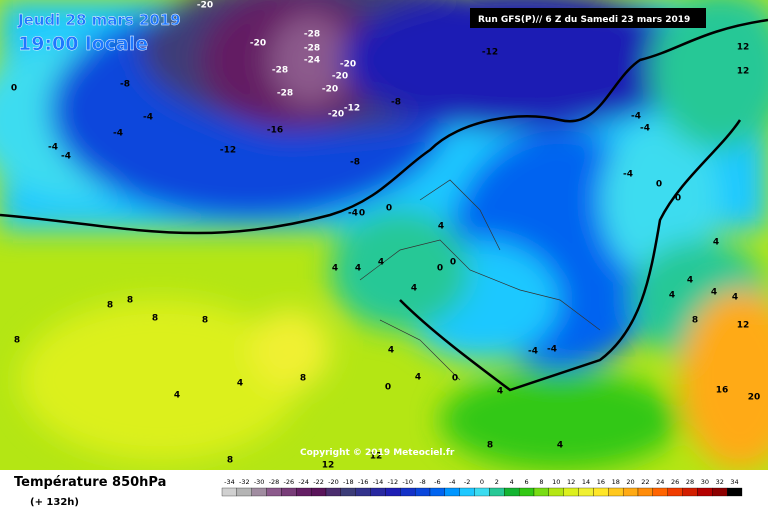 This screenshot has height=512, width=768. Describe the element at coordinates (512, 482) in the screenshot. I see `scale-label: 4` at that location.